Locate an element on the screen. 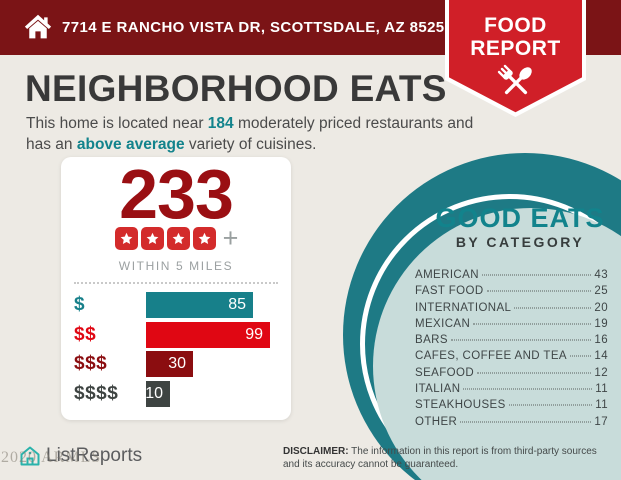  variety-highlight: above average is located at coordinates (130, 144).